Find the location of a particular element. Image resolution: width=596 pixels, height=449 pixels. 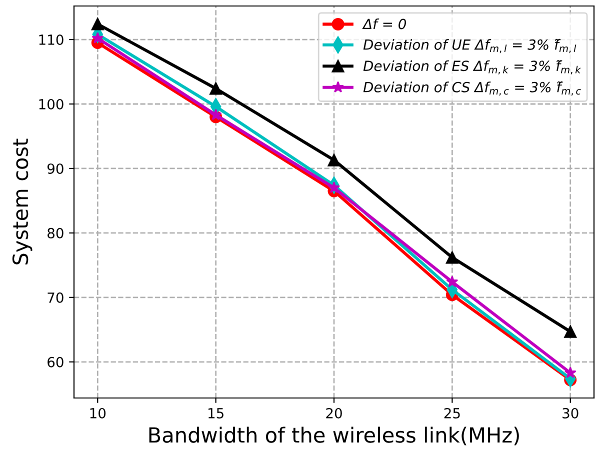

legend-label: Deviation of CS Δf$_{m,c}$ = 3% f̃$_{m,c}$ is located at coordinates (472, 88).